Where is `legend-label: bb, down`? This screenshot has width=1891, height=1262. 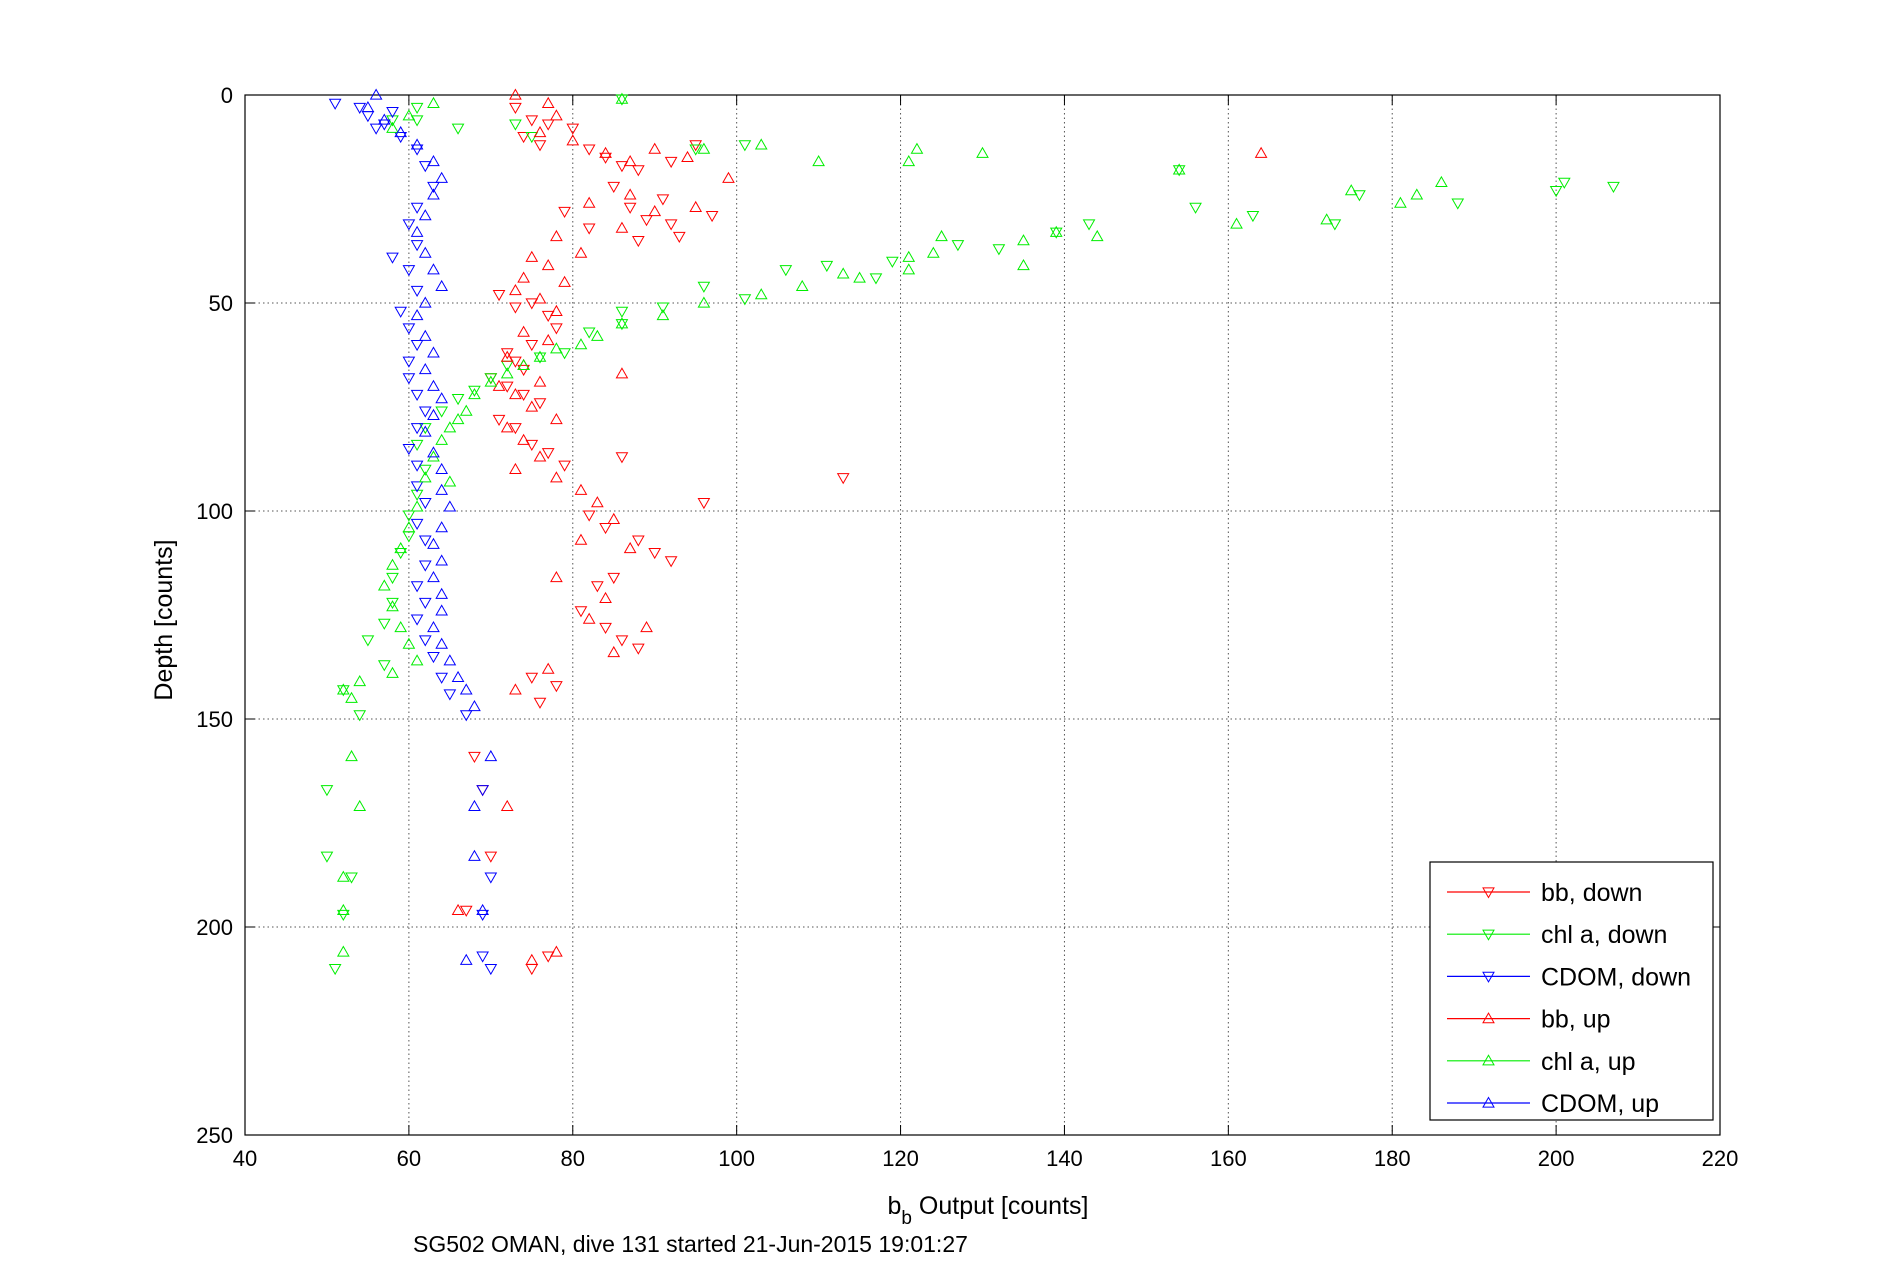
legend-label: bb, down is located at coordinates (1591, 893).